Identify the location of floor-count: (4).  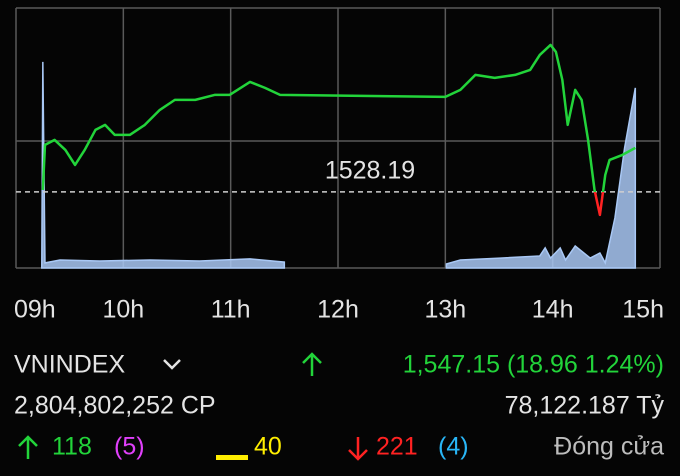
(453, 447).